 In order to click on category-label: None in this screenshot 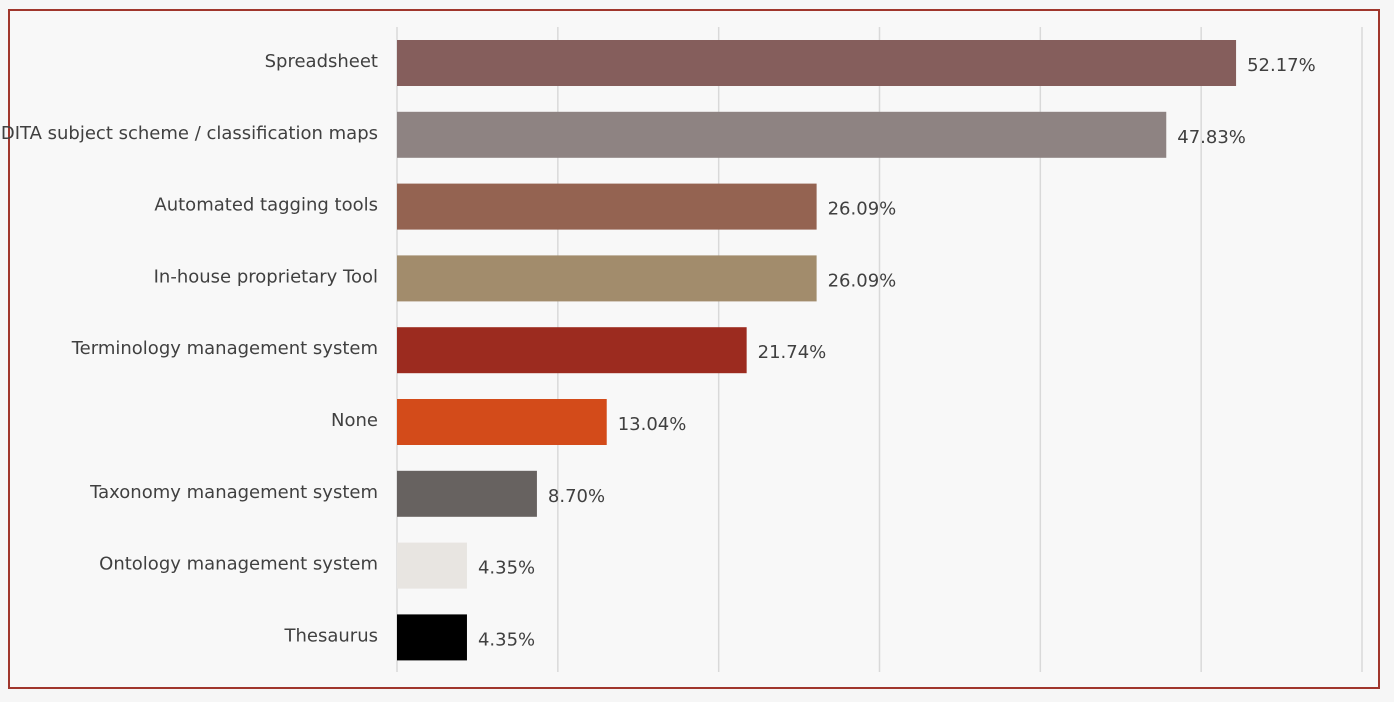, I will do `click(354, 420)`.